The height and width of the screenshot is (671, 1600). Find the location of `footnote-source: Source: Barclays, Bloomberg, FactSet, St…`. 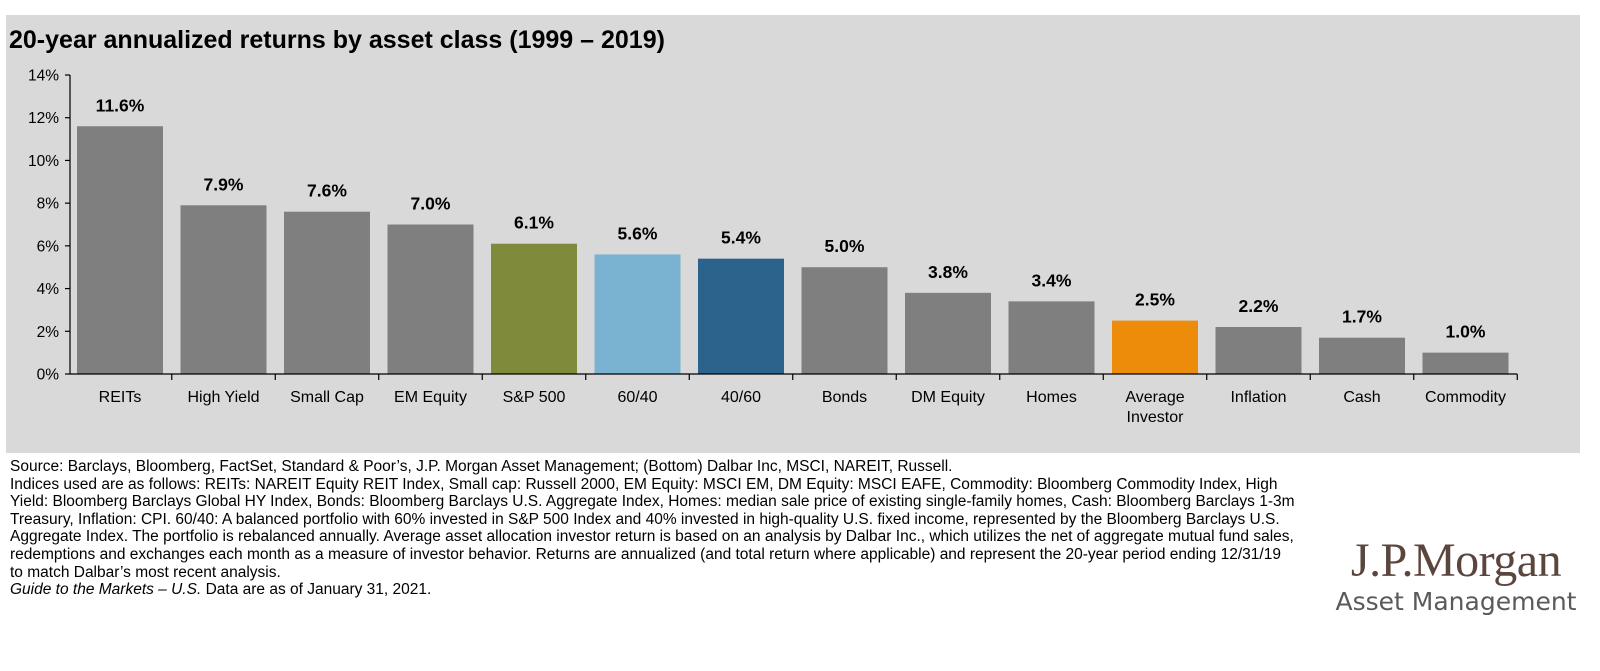

footnote-source: Source: Barclays, Bloomberg, FactSet, St… is located at coordinates (481, 466).